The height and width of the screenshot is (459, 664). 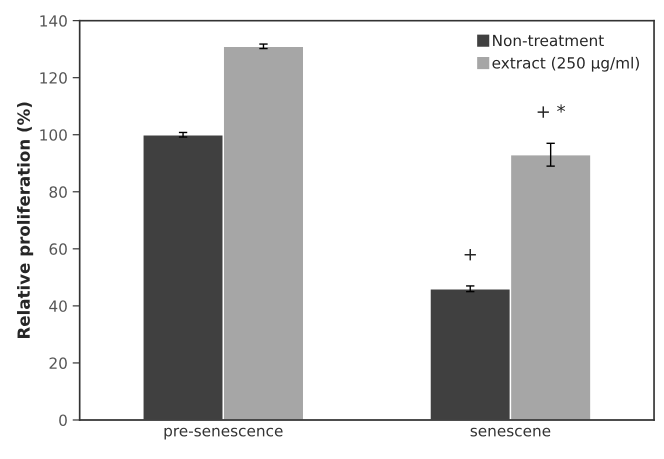 I want to click on y-tick-label: 0, so click(x=63, y=420).